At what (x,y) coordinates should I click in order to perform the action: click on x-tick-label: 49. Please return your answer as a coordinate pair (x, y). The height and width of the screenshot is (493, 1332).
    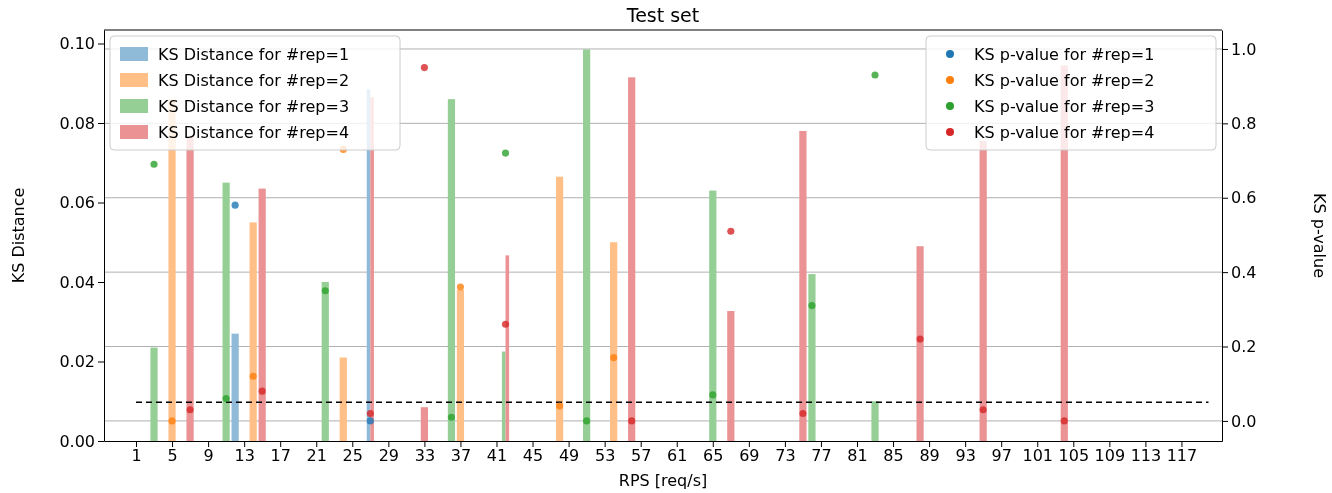
    Looking at the image, I should click on (569, 456).